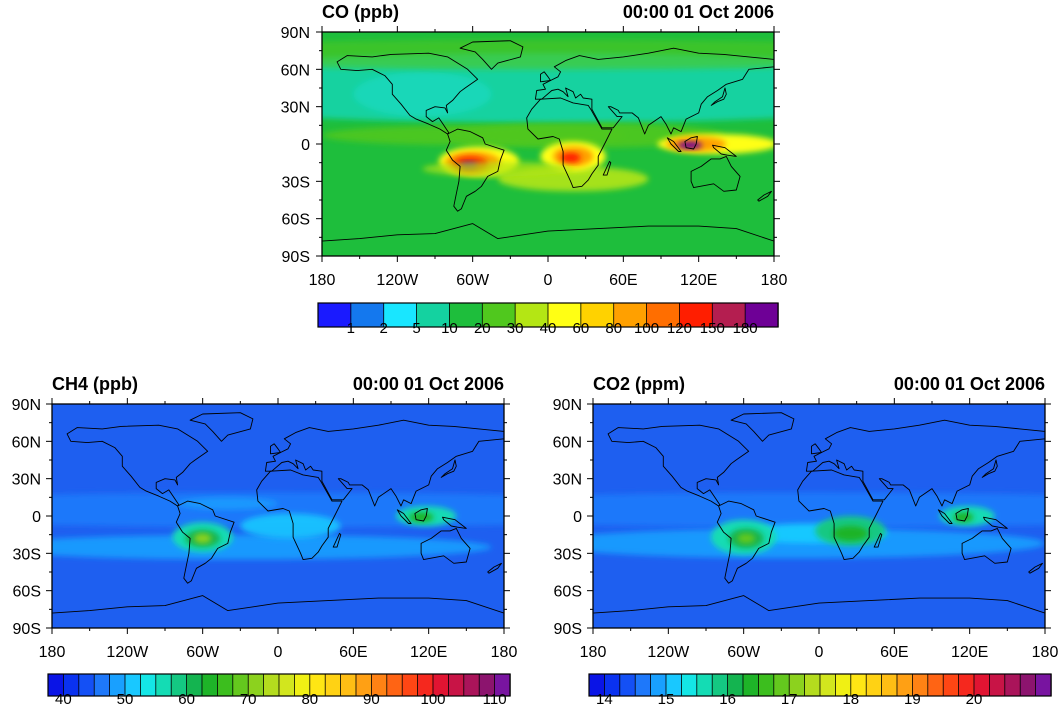 The height and width of the screenshot is (717, 1058). What do you see at coordinates (850, 699) in the screenshot?
I see `colorbar-label: 18` at bounding box center [850, 699].